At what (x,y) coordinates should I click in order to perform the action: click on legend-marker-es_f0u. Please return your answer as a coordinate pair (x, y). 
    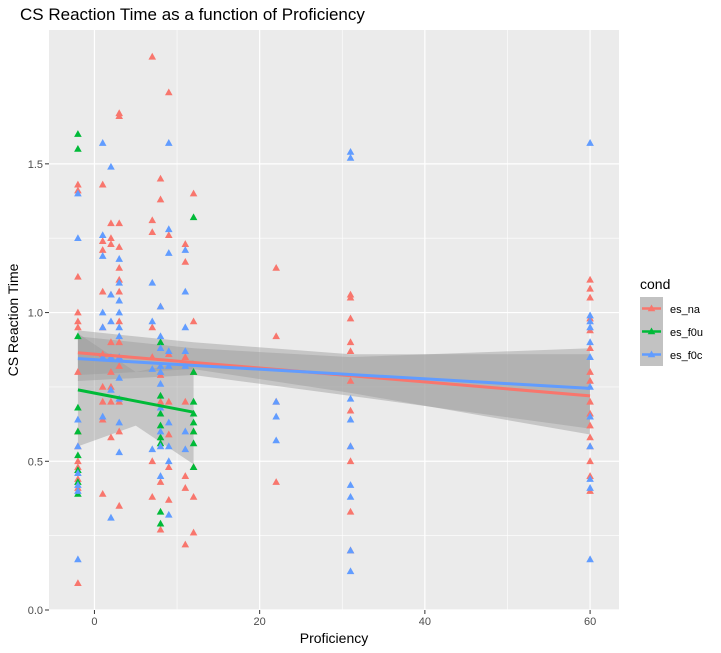
    Looking at the image, I should click on (651, 331).